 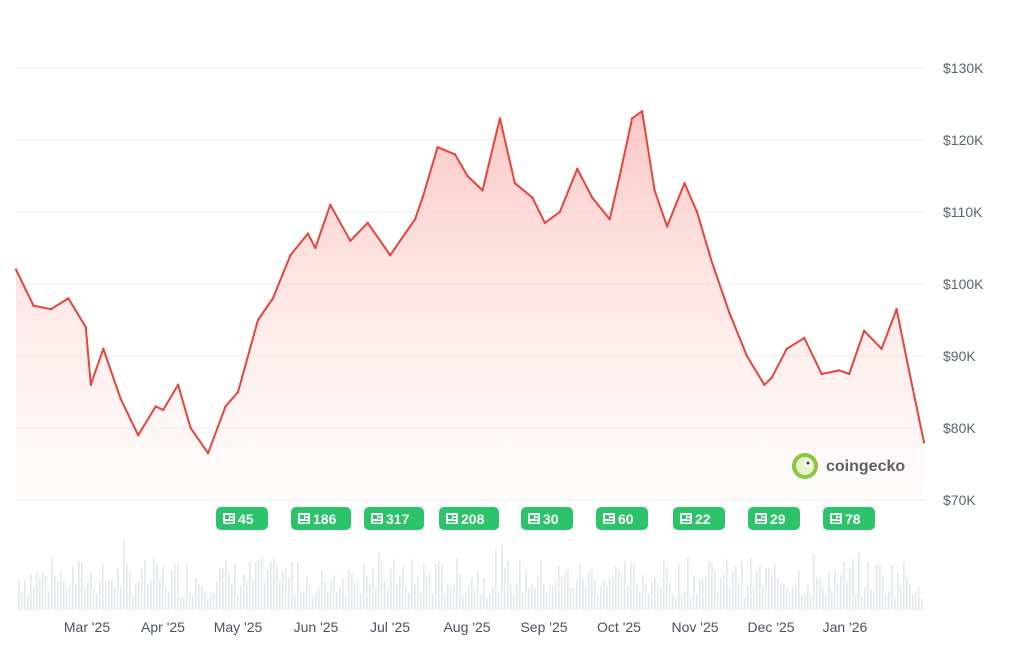 What do you see at coordinates (774, 518) in the screenshot?
I see `news-badge: 29` at bounding box center [774, 518].